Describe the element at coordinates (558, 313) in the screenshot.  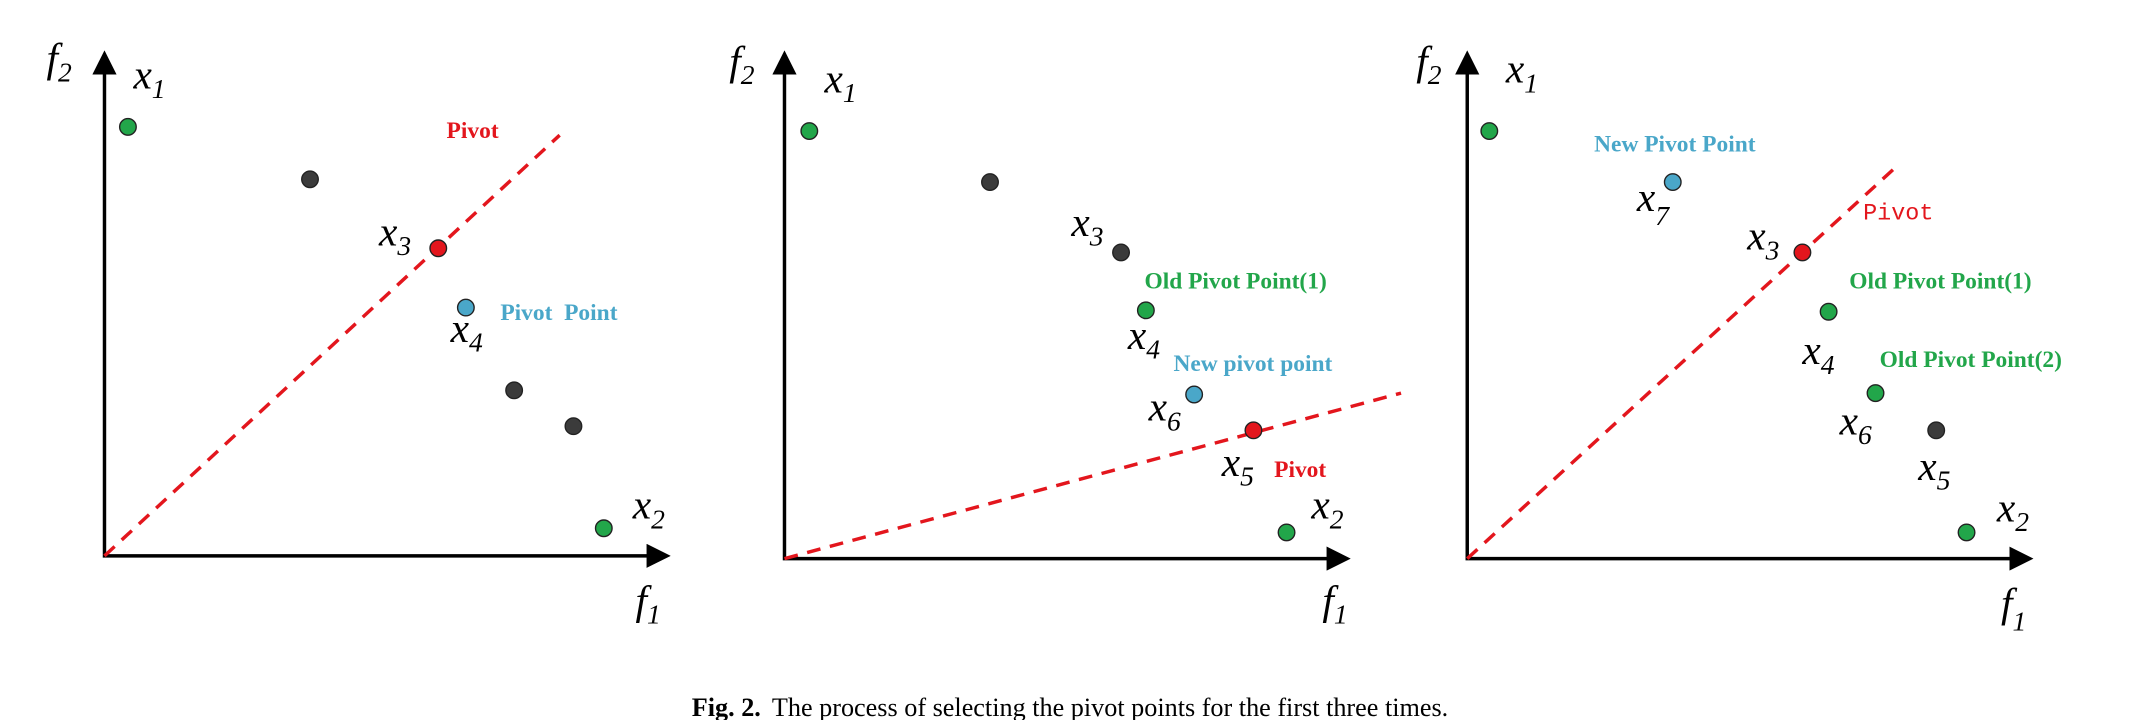
I see `annotation: Pivot Point` at that location.